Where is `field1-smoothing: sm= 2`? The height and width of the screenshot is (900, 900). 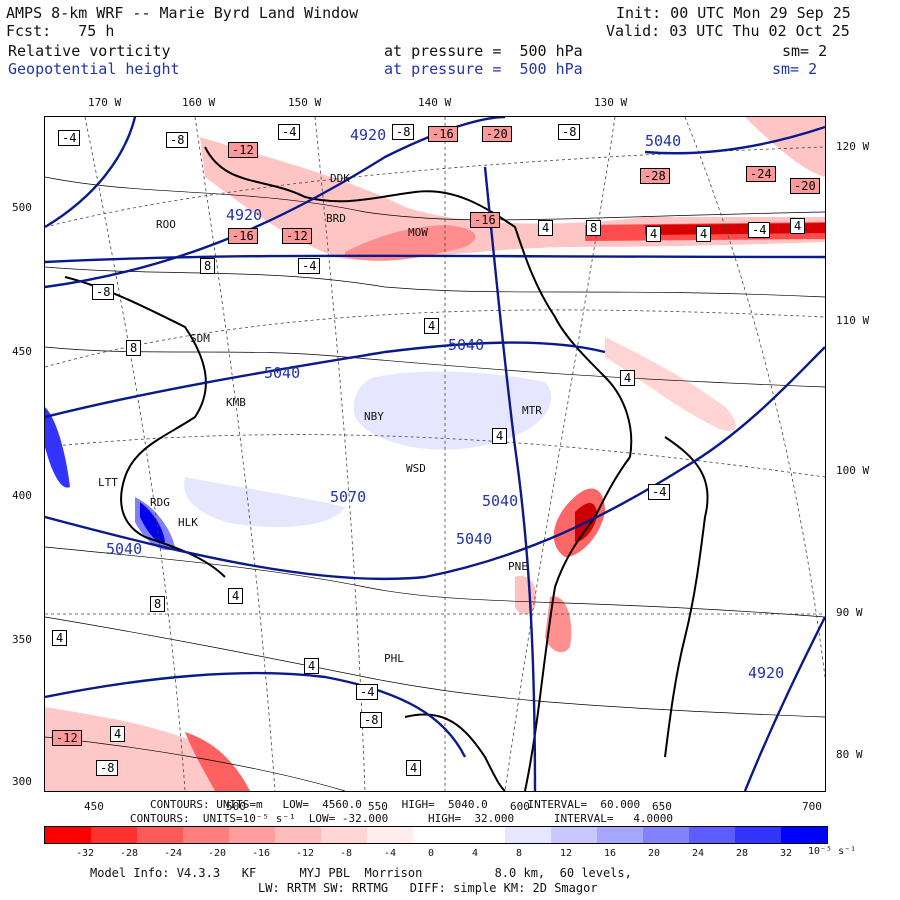
field1-smoothing: sm= 2 is located at coordinates (805, 51).